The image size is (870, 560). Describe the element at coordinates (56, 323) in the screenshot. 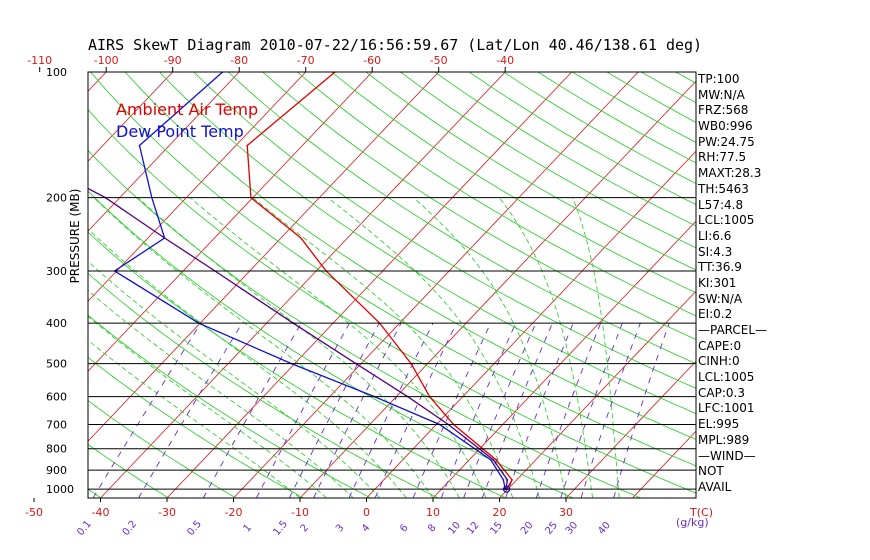

I see `pressure-tick-label: 400` at that location.